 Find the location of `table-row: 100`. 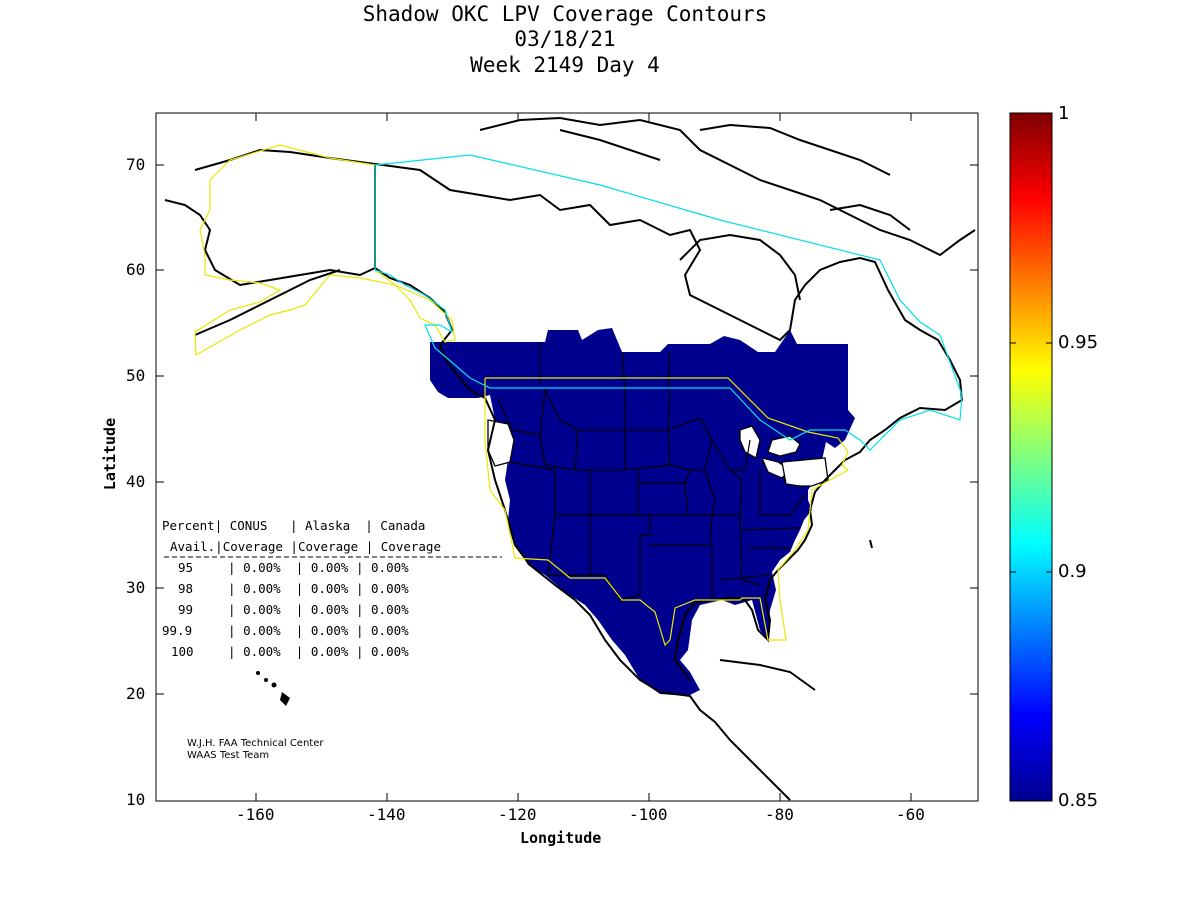

table-row: 100 is located at coordinates (182, 651).